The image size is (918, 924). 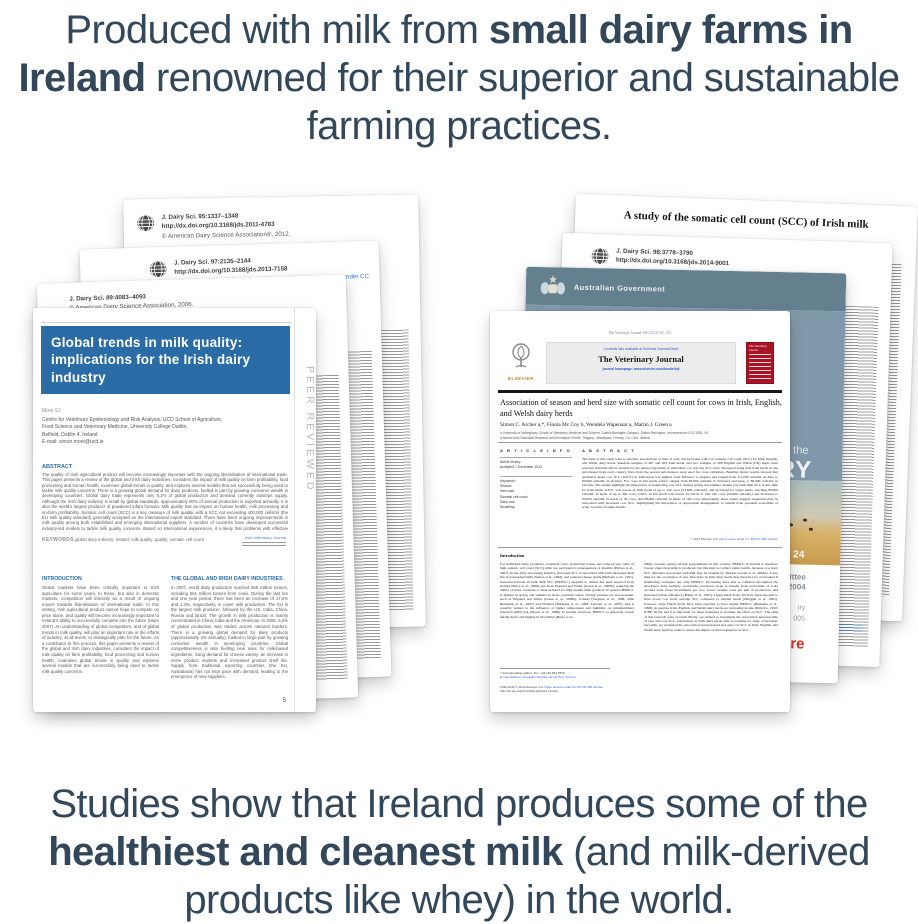 I want to click on elsevier-tree-icon, so click(x=521, y=355).